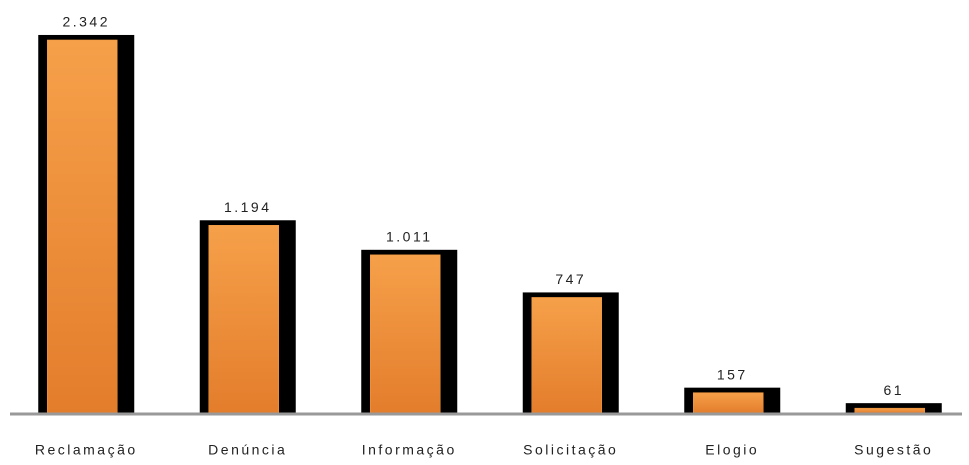 This screenshot has width=969, height=465. I want to click on x-tick-label: Sugestão, so click(893, 450).